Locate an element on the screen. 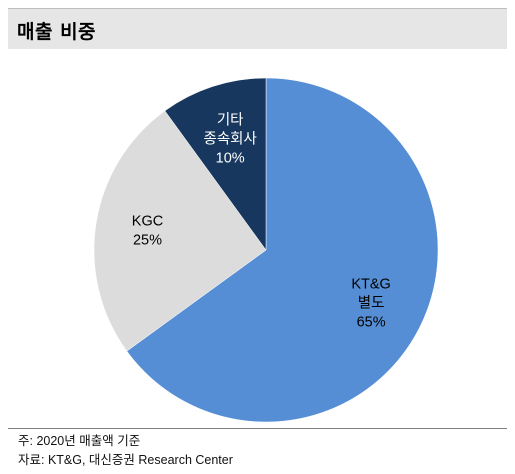 This screenshot has height=474, width=515. slice-label-1-line-1: KT&G is located at coordinates (370, 284).